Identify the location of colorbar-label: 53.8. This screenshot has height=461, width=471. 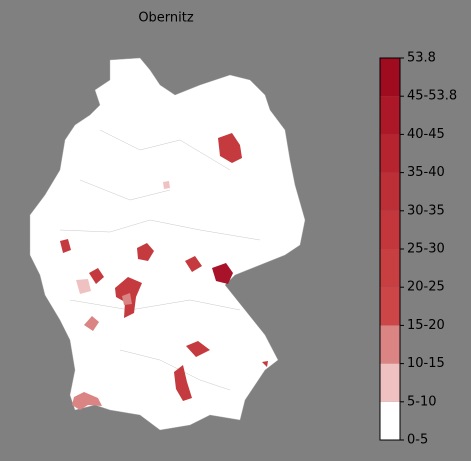
(421, 58).